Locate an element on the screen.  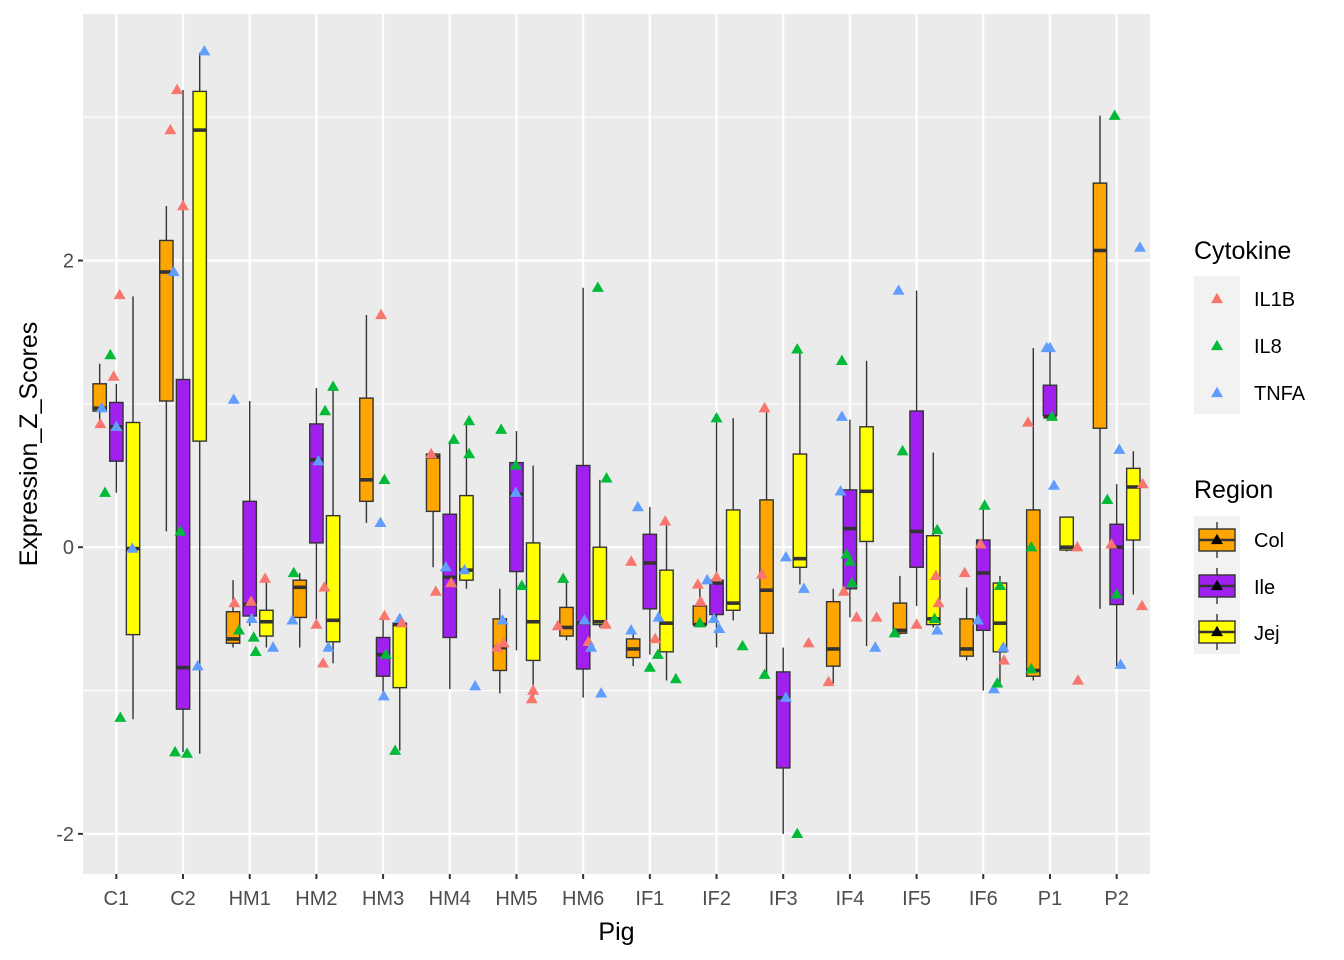
x-axis-title: Pig is located at coordinates (616, 932).